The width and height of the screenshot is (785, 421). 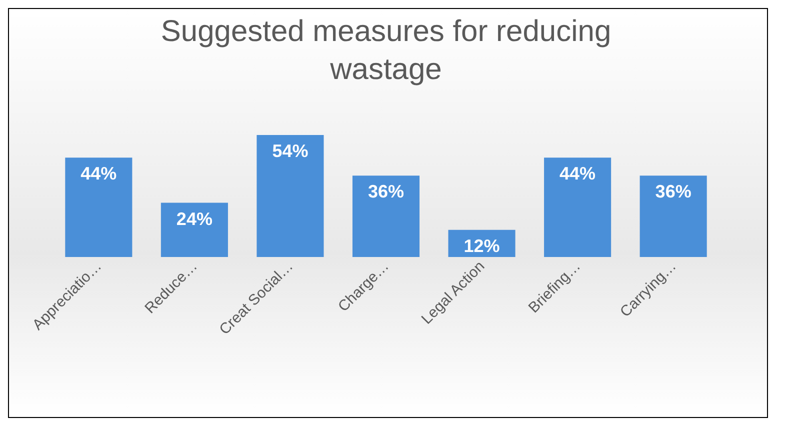 I want to click on chart-title: Suggested measures for reducing wastage, so click(x=386, y=50).